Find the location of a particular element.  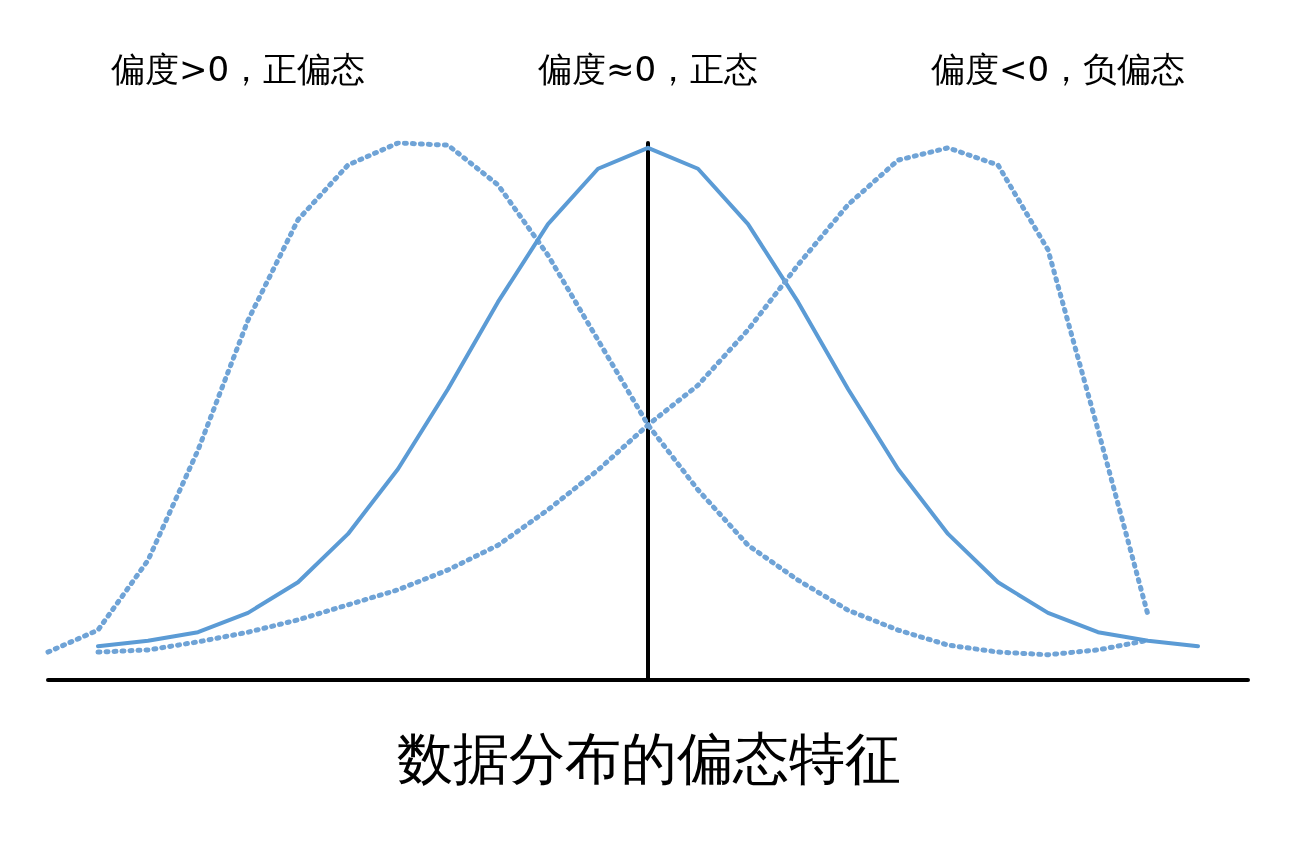

text: 偏度>0，正偏态 is located at coordinates (238, 69).